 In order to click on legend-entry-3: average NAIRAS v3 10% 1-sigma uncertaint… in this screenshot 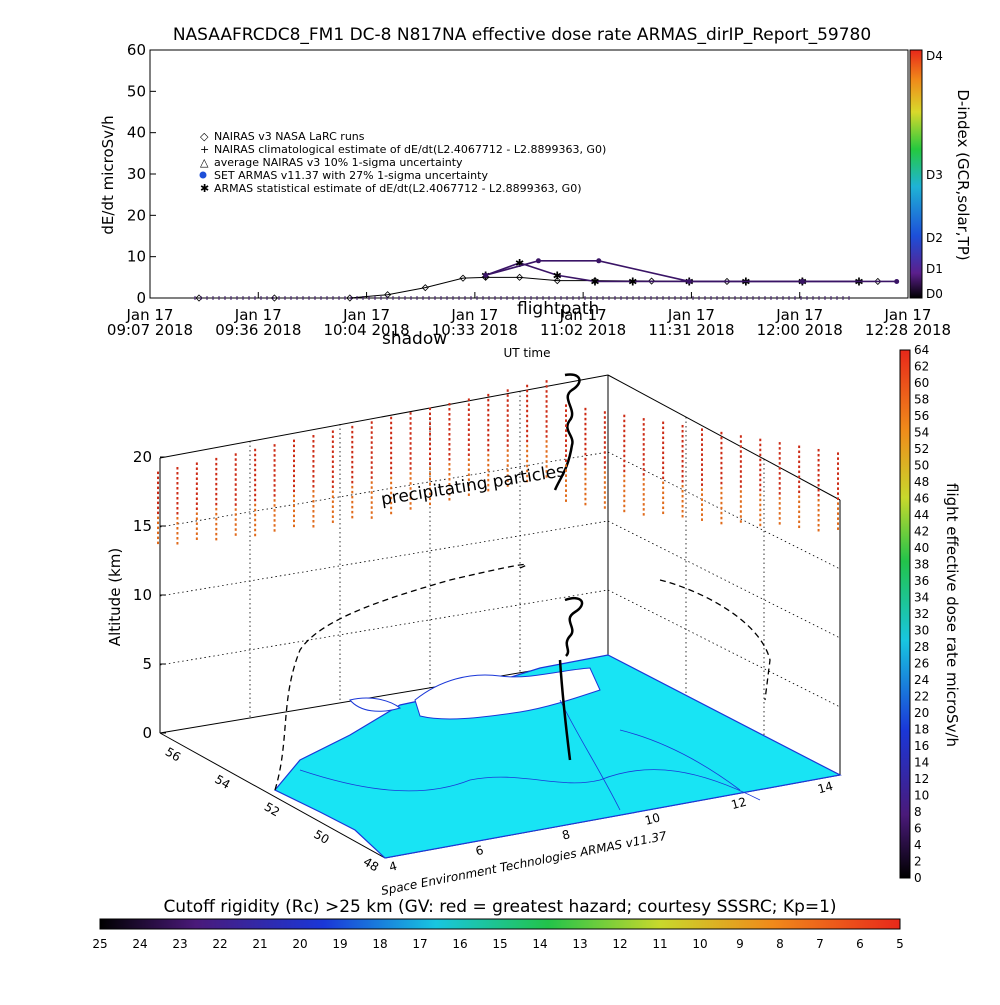, I will do `click(338, 162)`.